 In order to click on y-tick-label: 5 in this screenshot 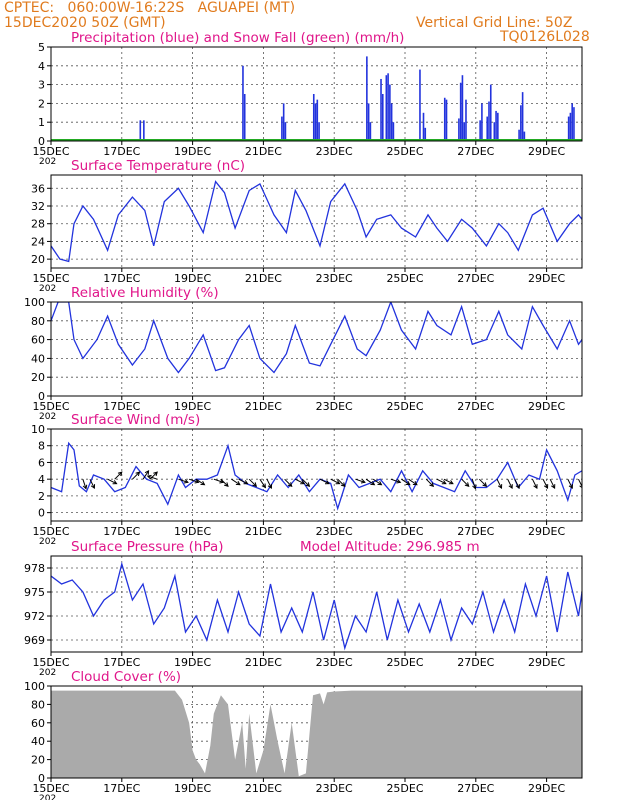, I will do `click(41, 47)`.